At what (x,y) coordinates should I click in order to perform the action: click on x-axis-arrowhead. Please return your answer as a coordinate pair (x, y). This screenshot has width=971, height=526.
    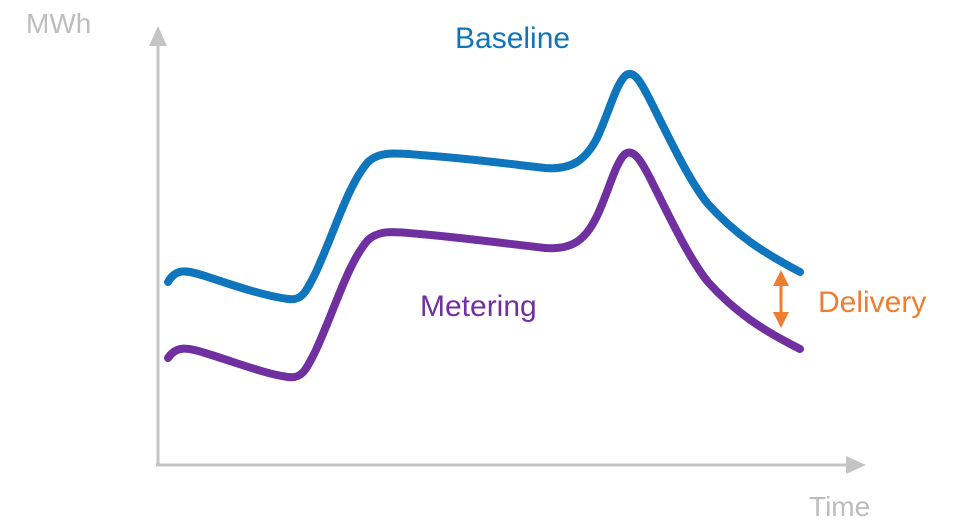
    Looking at the image, I should click on (856, 465).